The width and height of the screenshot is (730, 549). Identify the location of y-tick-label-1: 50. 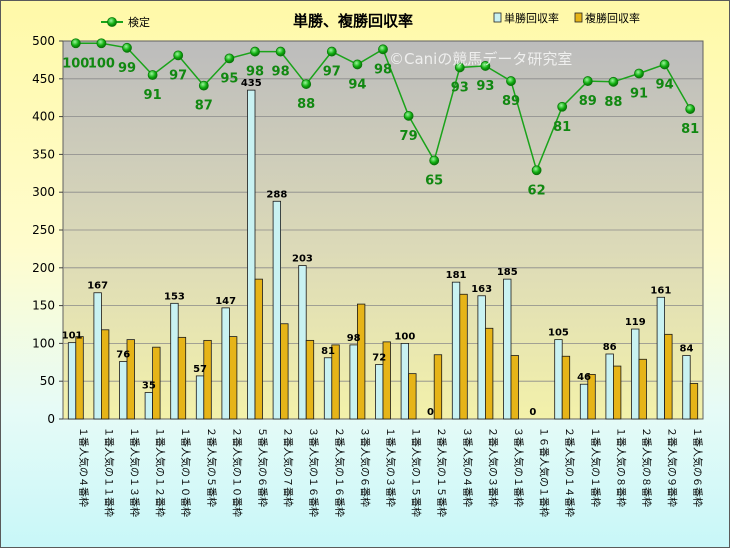
(47, 381).